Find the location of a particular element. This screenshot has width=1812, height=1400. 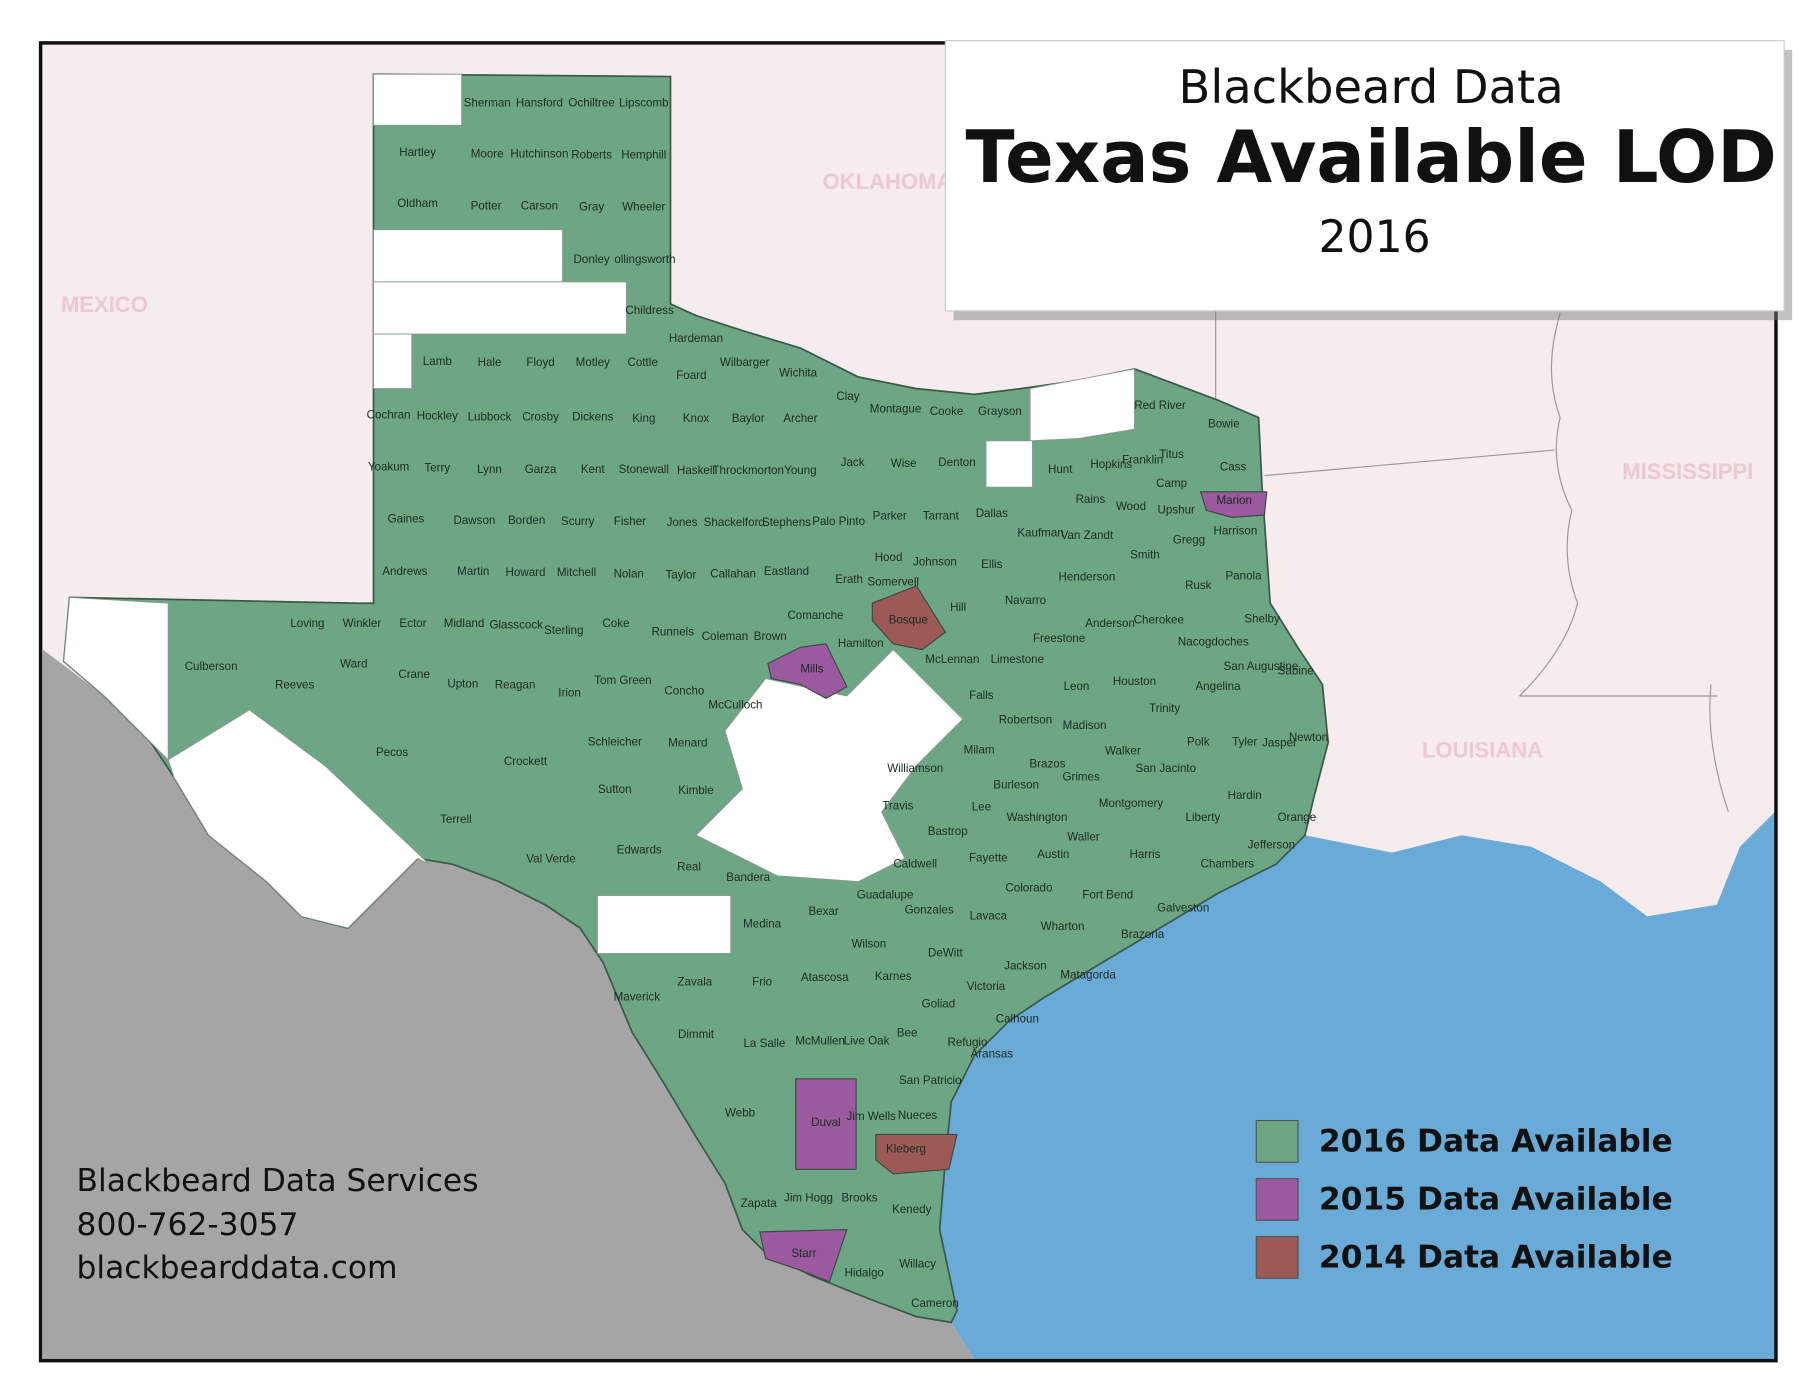

county-label: Knox is located at coordinates (696, 418).